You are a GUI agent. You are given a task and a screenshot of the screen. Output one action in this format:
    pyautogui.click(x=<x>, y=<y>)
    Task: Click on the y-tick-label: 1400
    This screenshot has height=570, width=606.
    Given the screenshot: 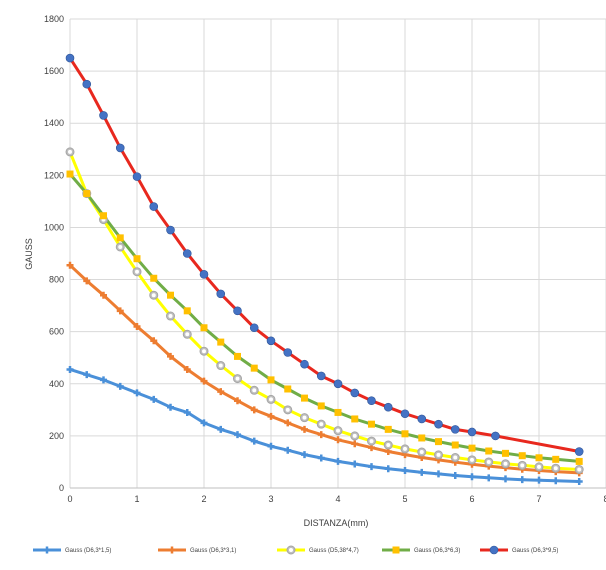 What is the action you would take?
    pyautogui.click(x=54, y=123)
    